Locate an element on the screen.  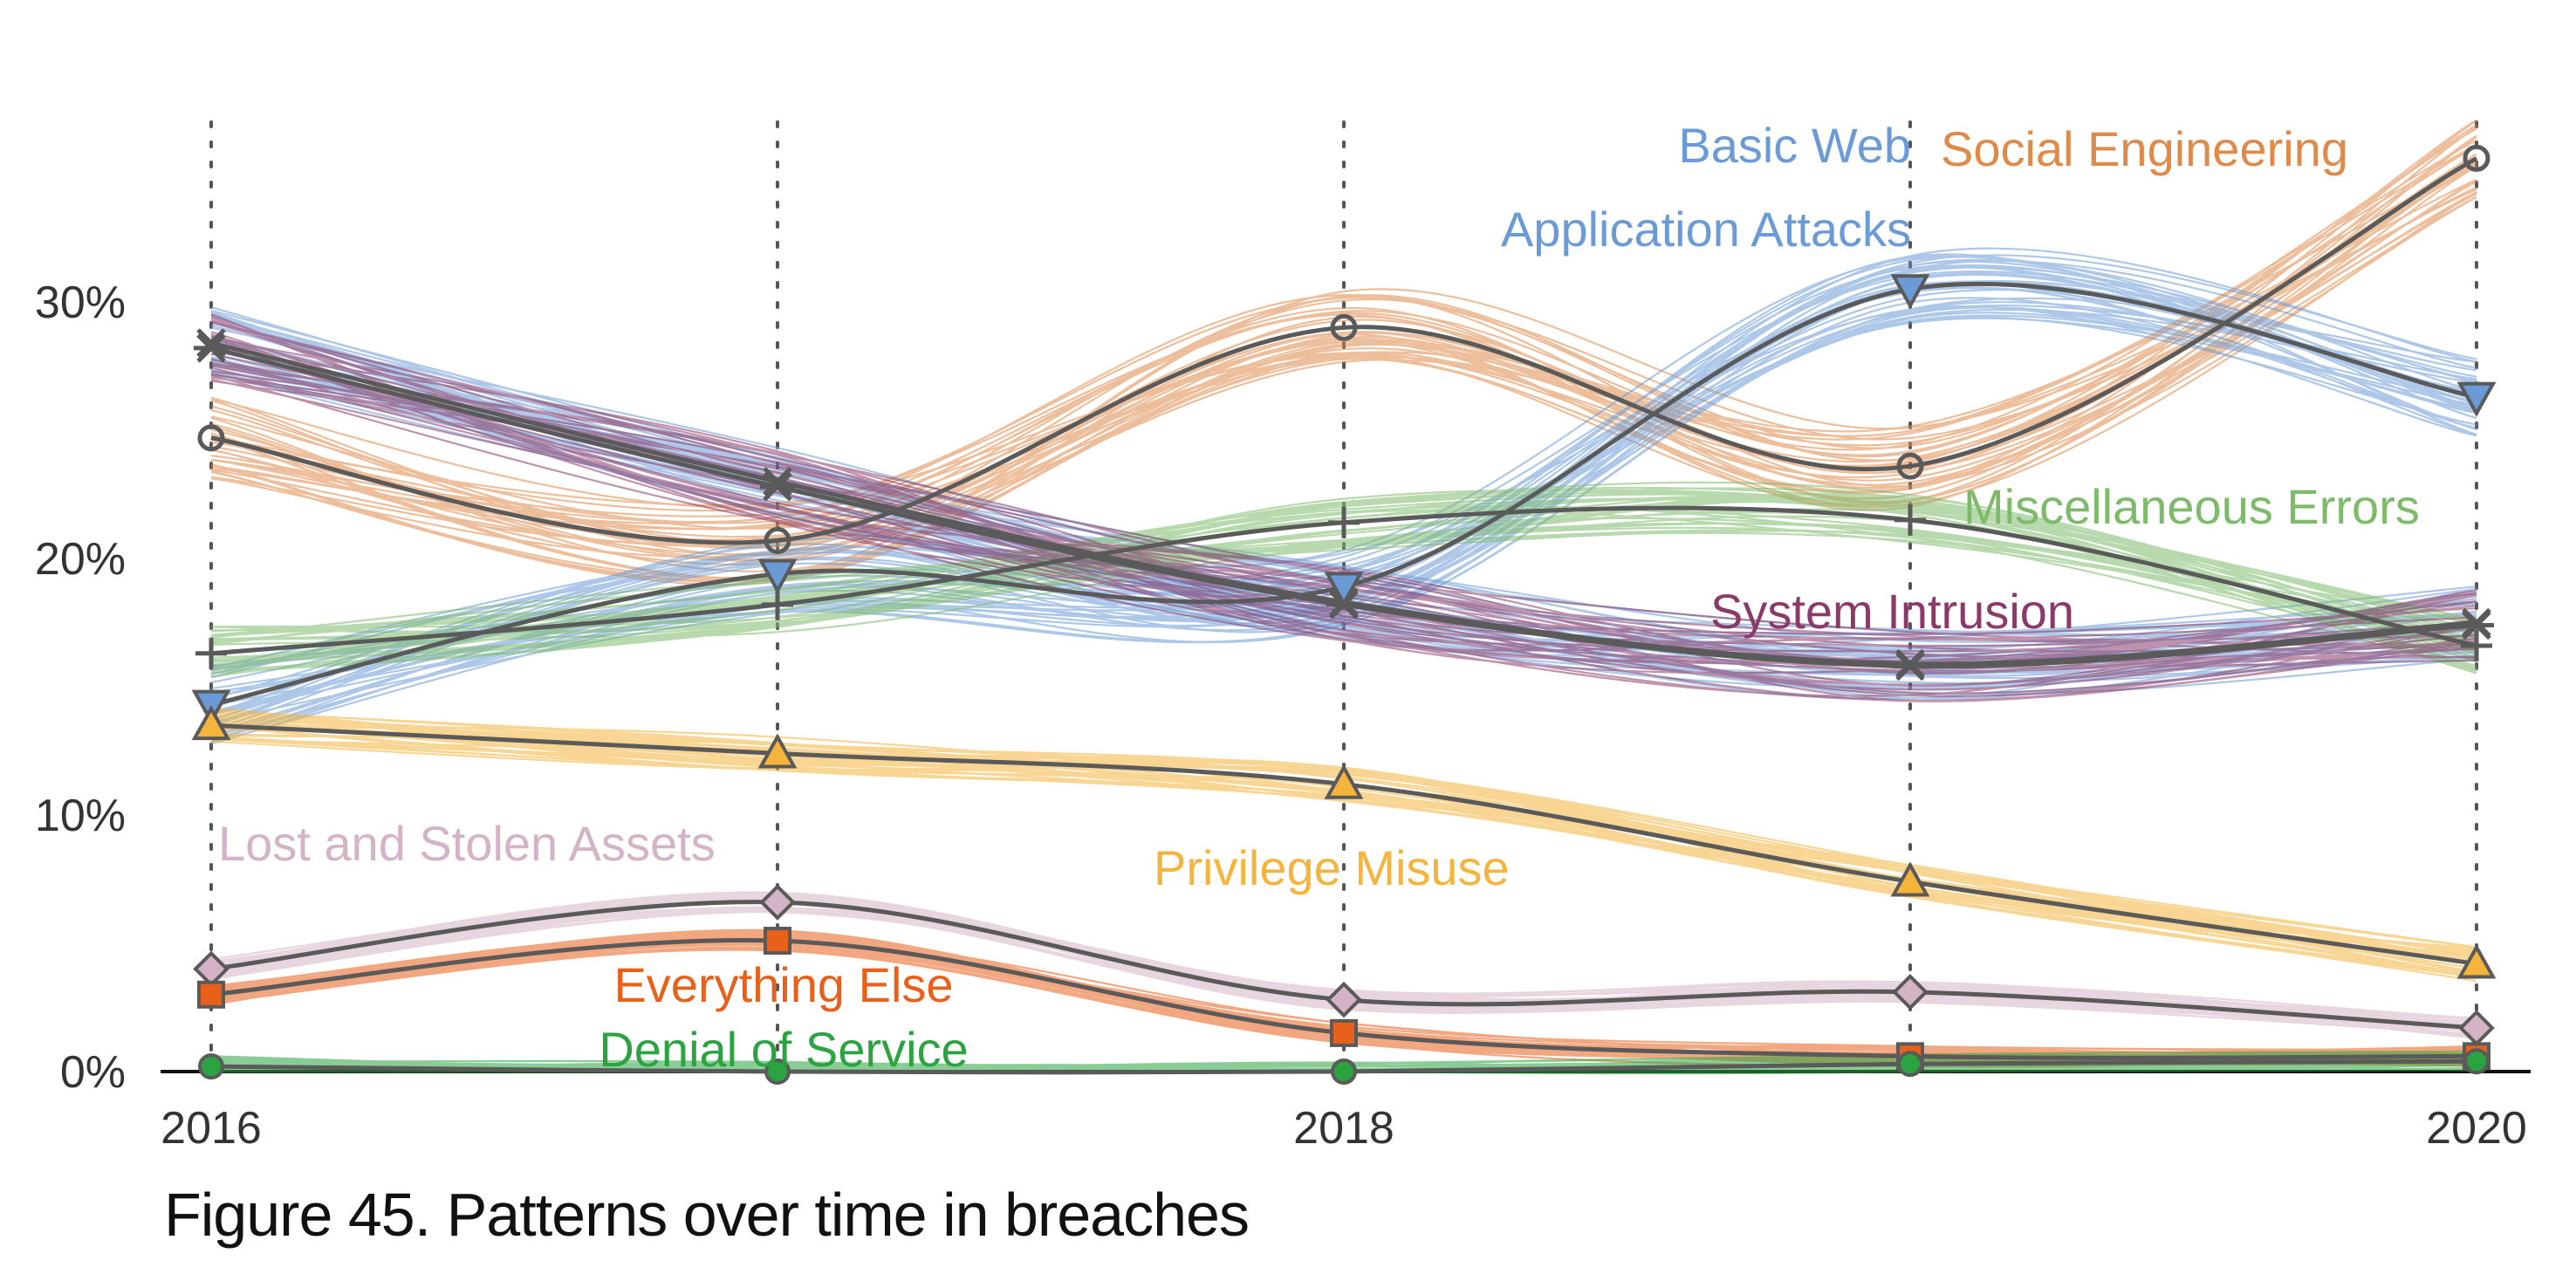
x-tick-label: 2018 is located at coordinates (1343, 1128).